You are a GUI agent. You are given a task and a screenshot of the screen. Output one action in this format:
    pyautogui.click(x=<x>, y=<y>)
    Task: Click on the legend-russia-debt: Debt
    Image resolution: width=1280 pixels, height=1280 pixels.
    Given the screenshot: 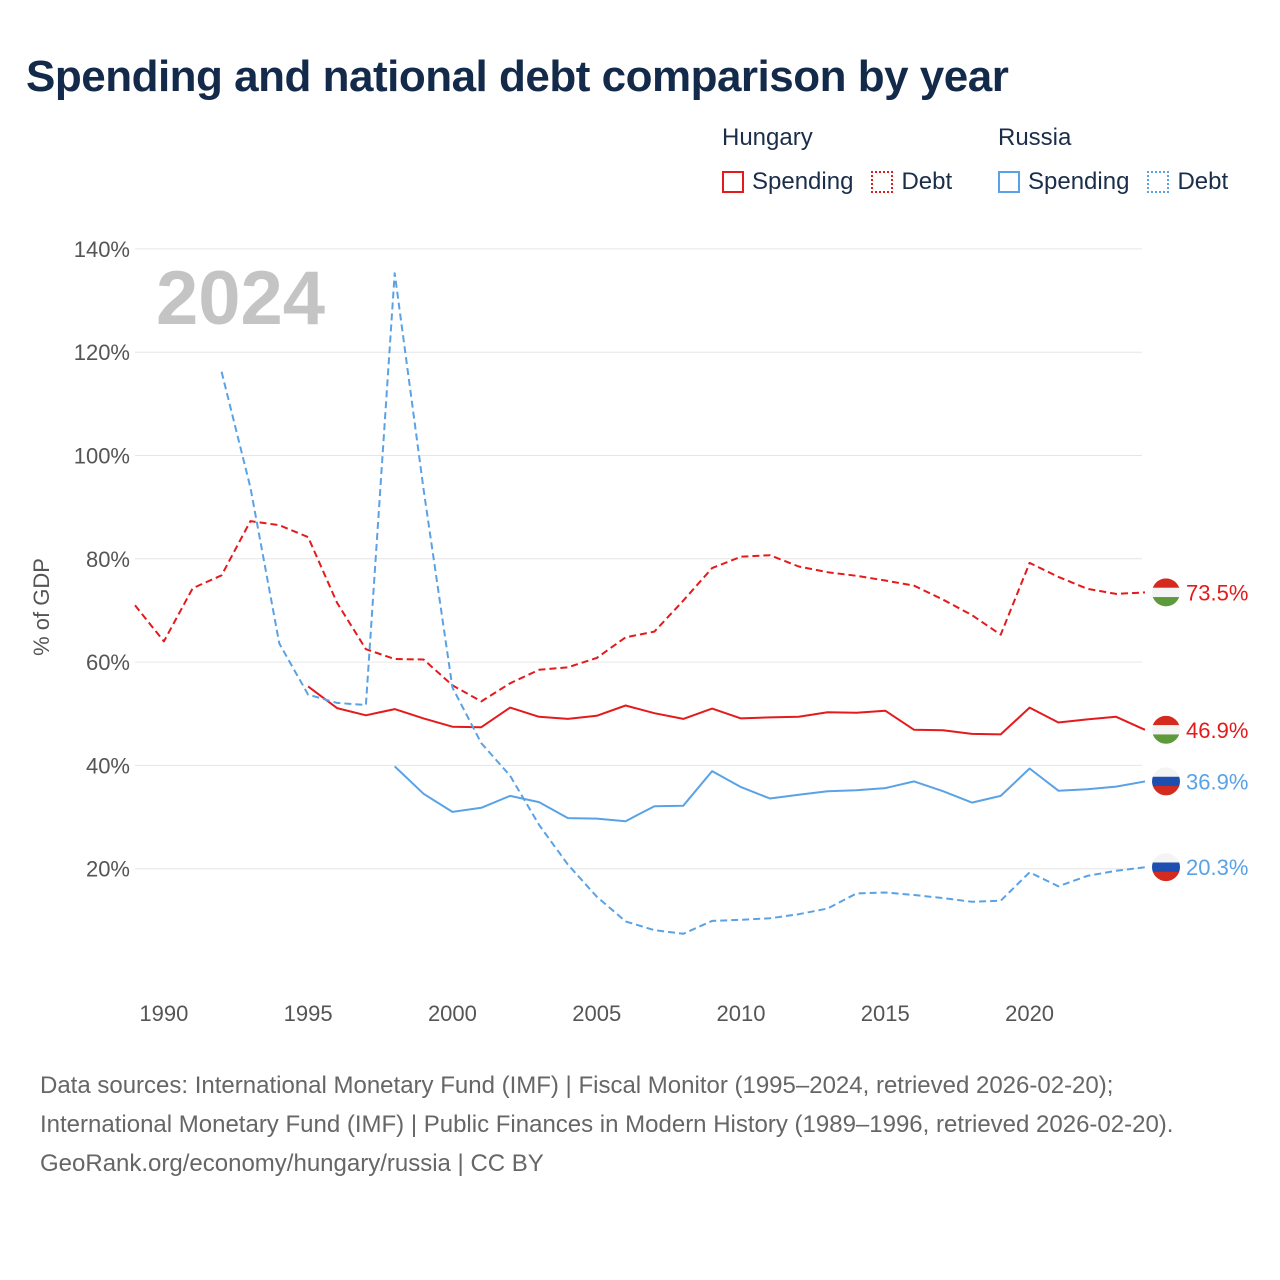 What is the action you would take?
    pyautogui.click(x=1187, y=182)
    